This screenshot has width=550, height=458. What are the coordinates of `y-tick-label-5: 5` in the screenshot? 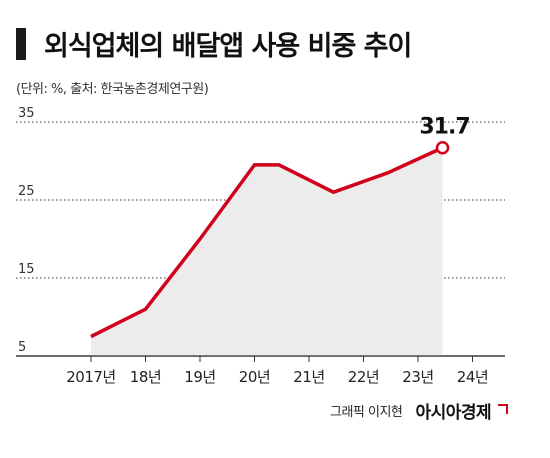 It's located at (22, 347).